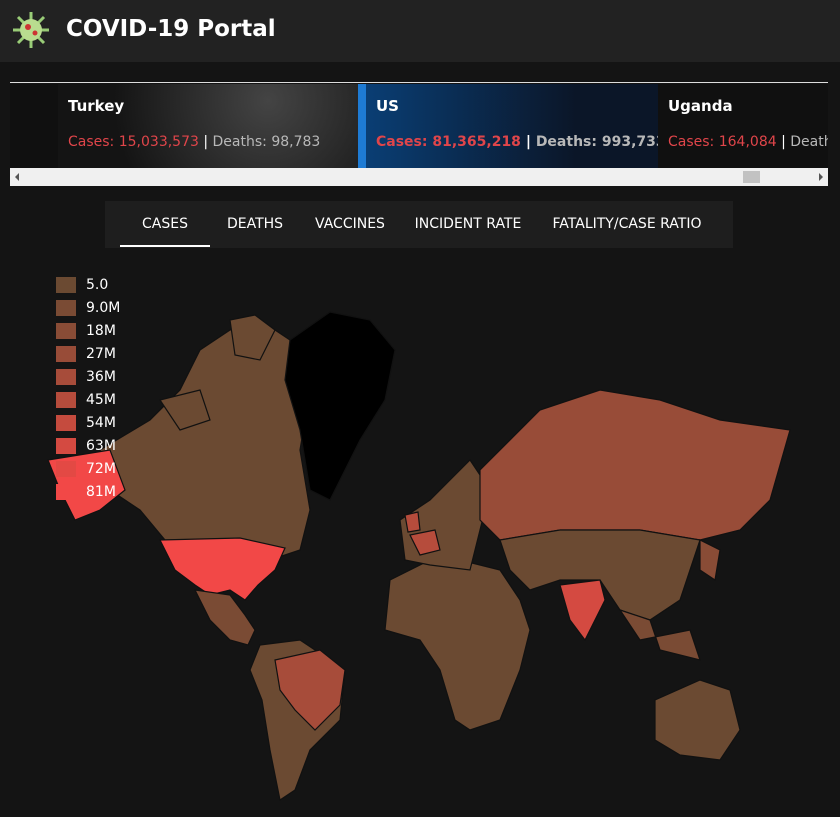 The image size is (840, 817). What do you see at coordinates (31, 30) in the screenshot?
I see `logo` at bounding box center [31, 30].